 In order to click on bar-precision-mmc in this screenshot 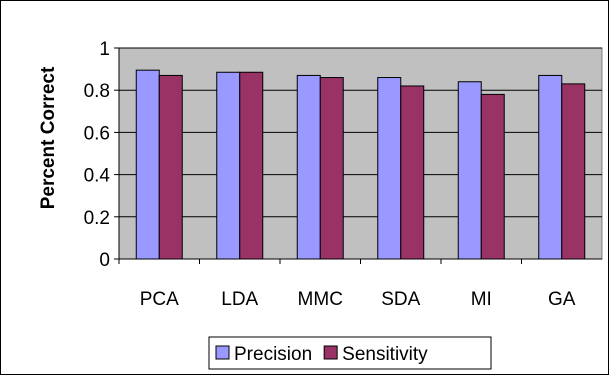, I will do `click(308, 167)`.